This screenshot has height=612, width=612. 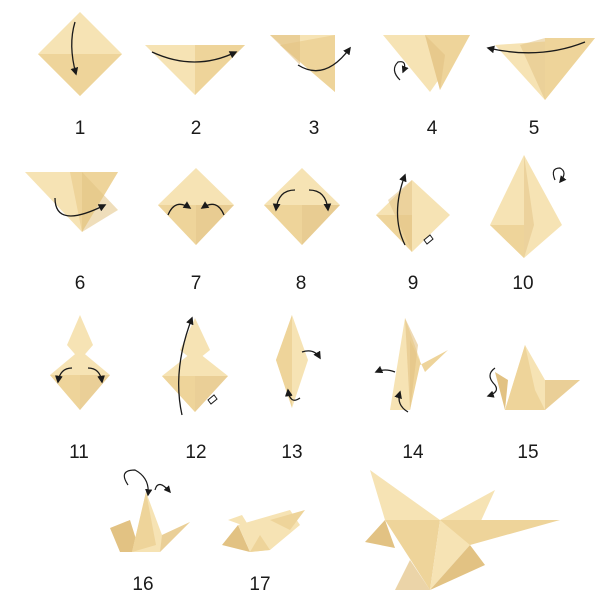 What do you see at coordinates (263, 531) in the screenshot?
I see `step-17-figure` at bounding box center [263, 531].